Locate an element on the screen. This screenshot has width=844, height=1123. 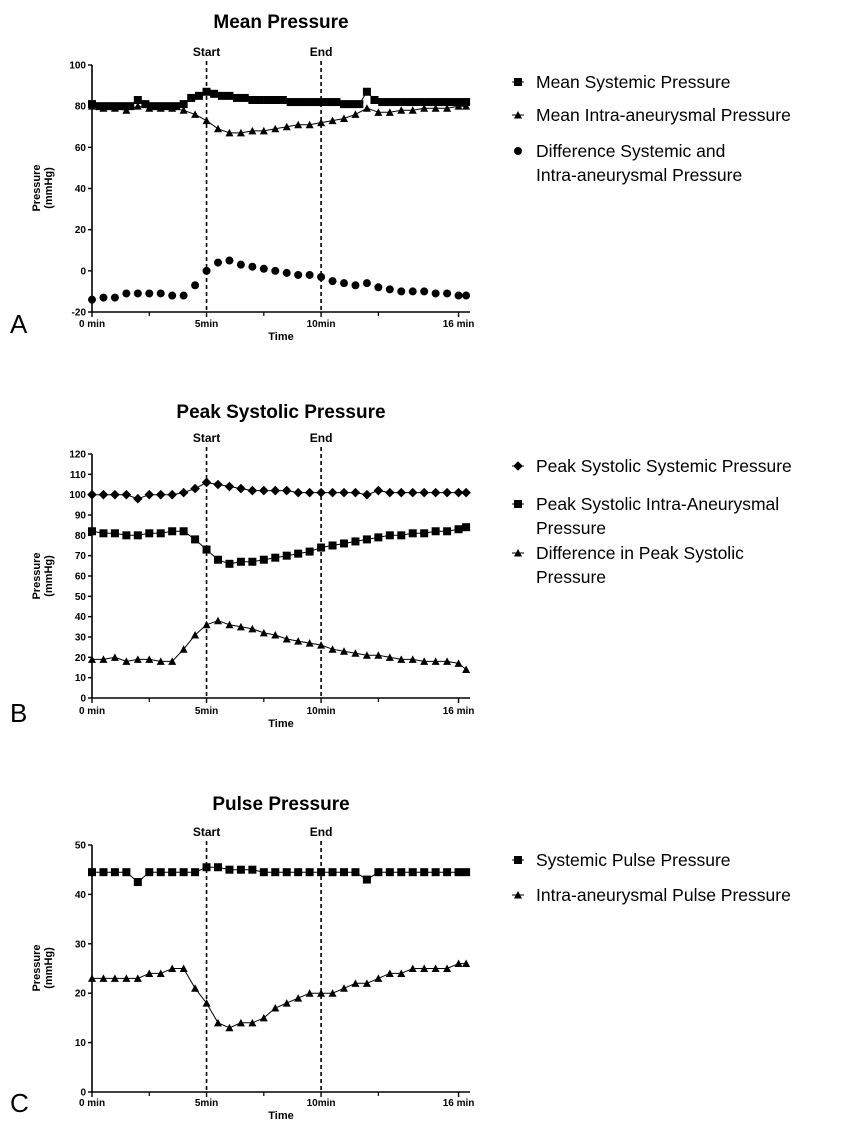
y-tick-label: 110 is located at coordinates (78, 475).